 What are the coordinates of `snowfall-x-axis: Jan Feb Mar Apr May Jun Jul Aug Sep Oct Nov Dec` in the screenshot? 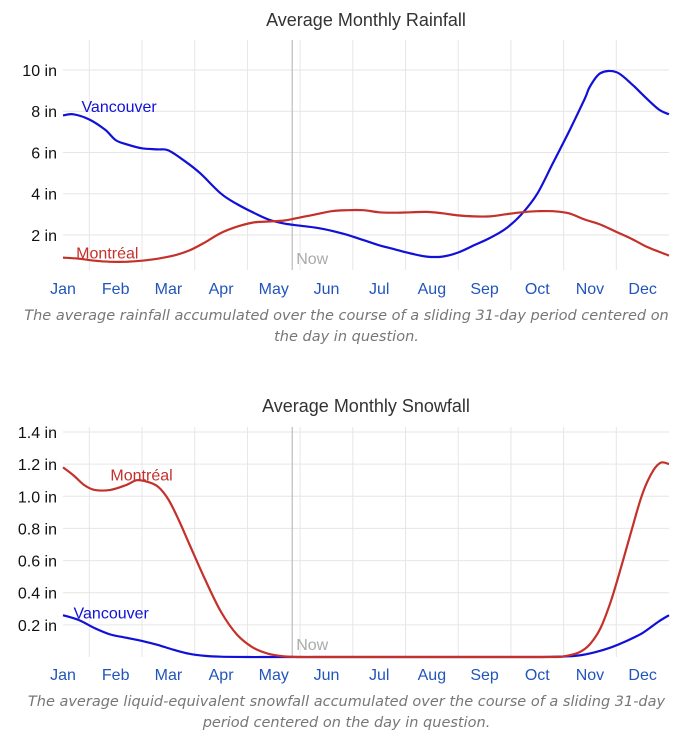 It's located at (353, 675).